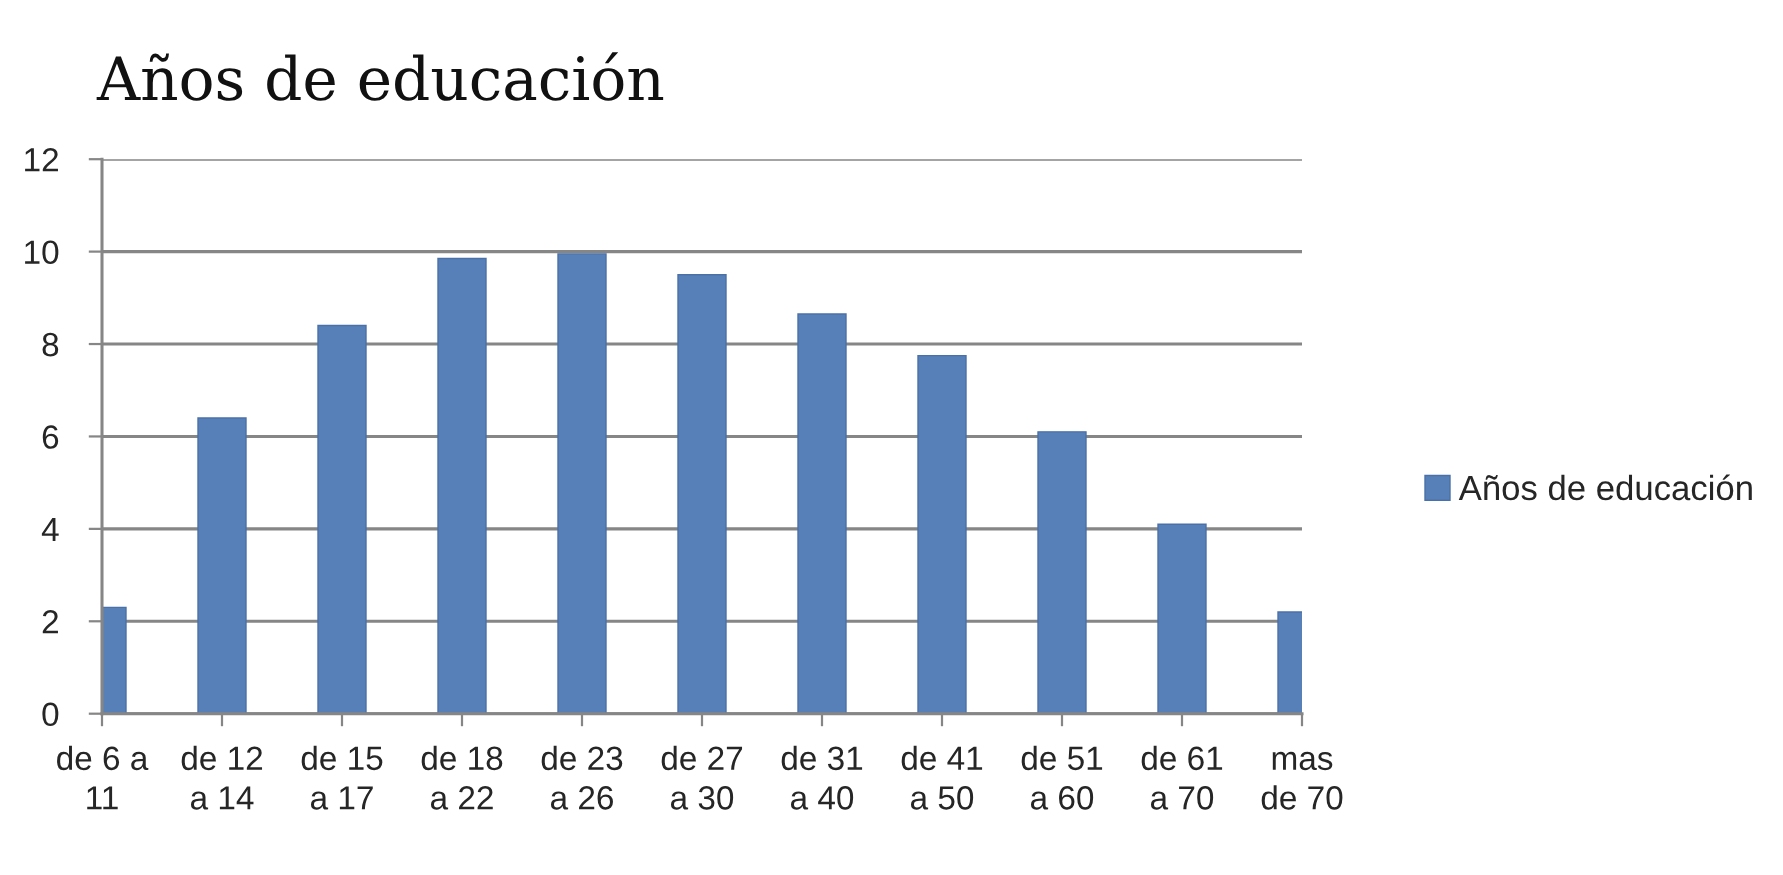 This screenshot has width=1783, height=875. I want to click on x-tick-label: de 12 a 14, so click(222, 777).